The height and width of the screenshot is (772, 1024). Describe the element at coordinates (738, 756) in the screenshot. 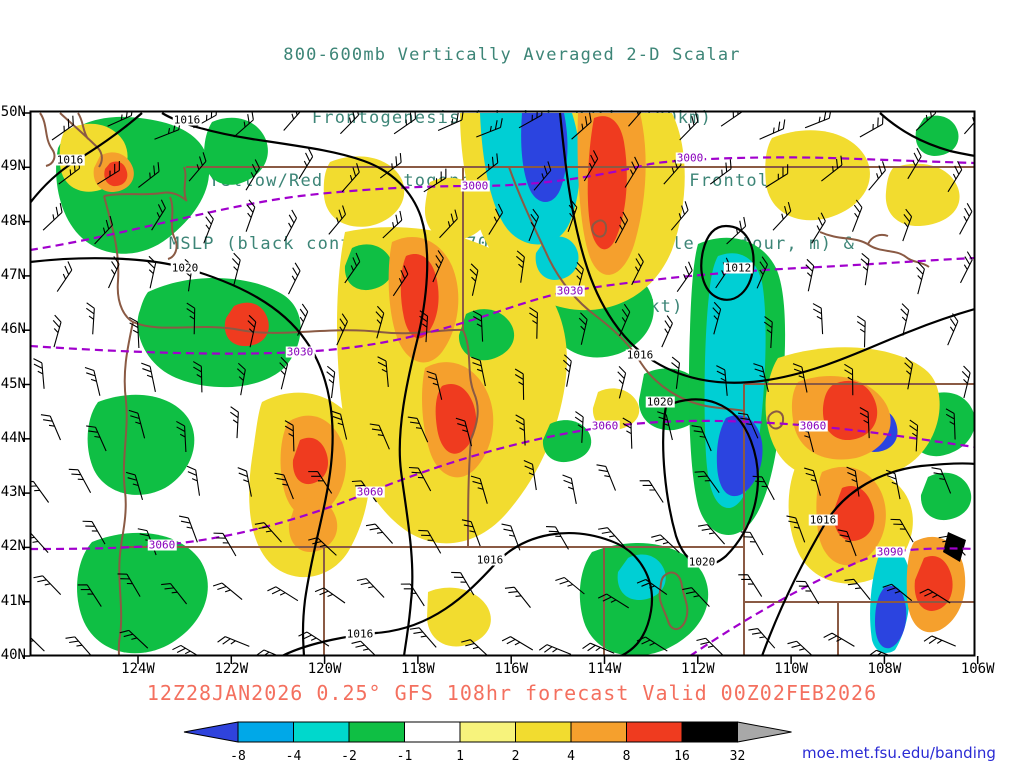

I see `colorbar-label: 32` at that location.